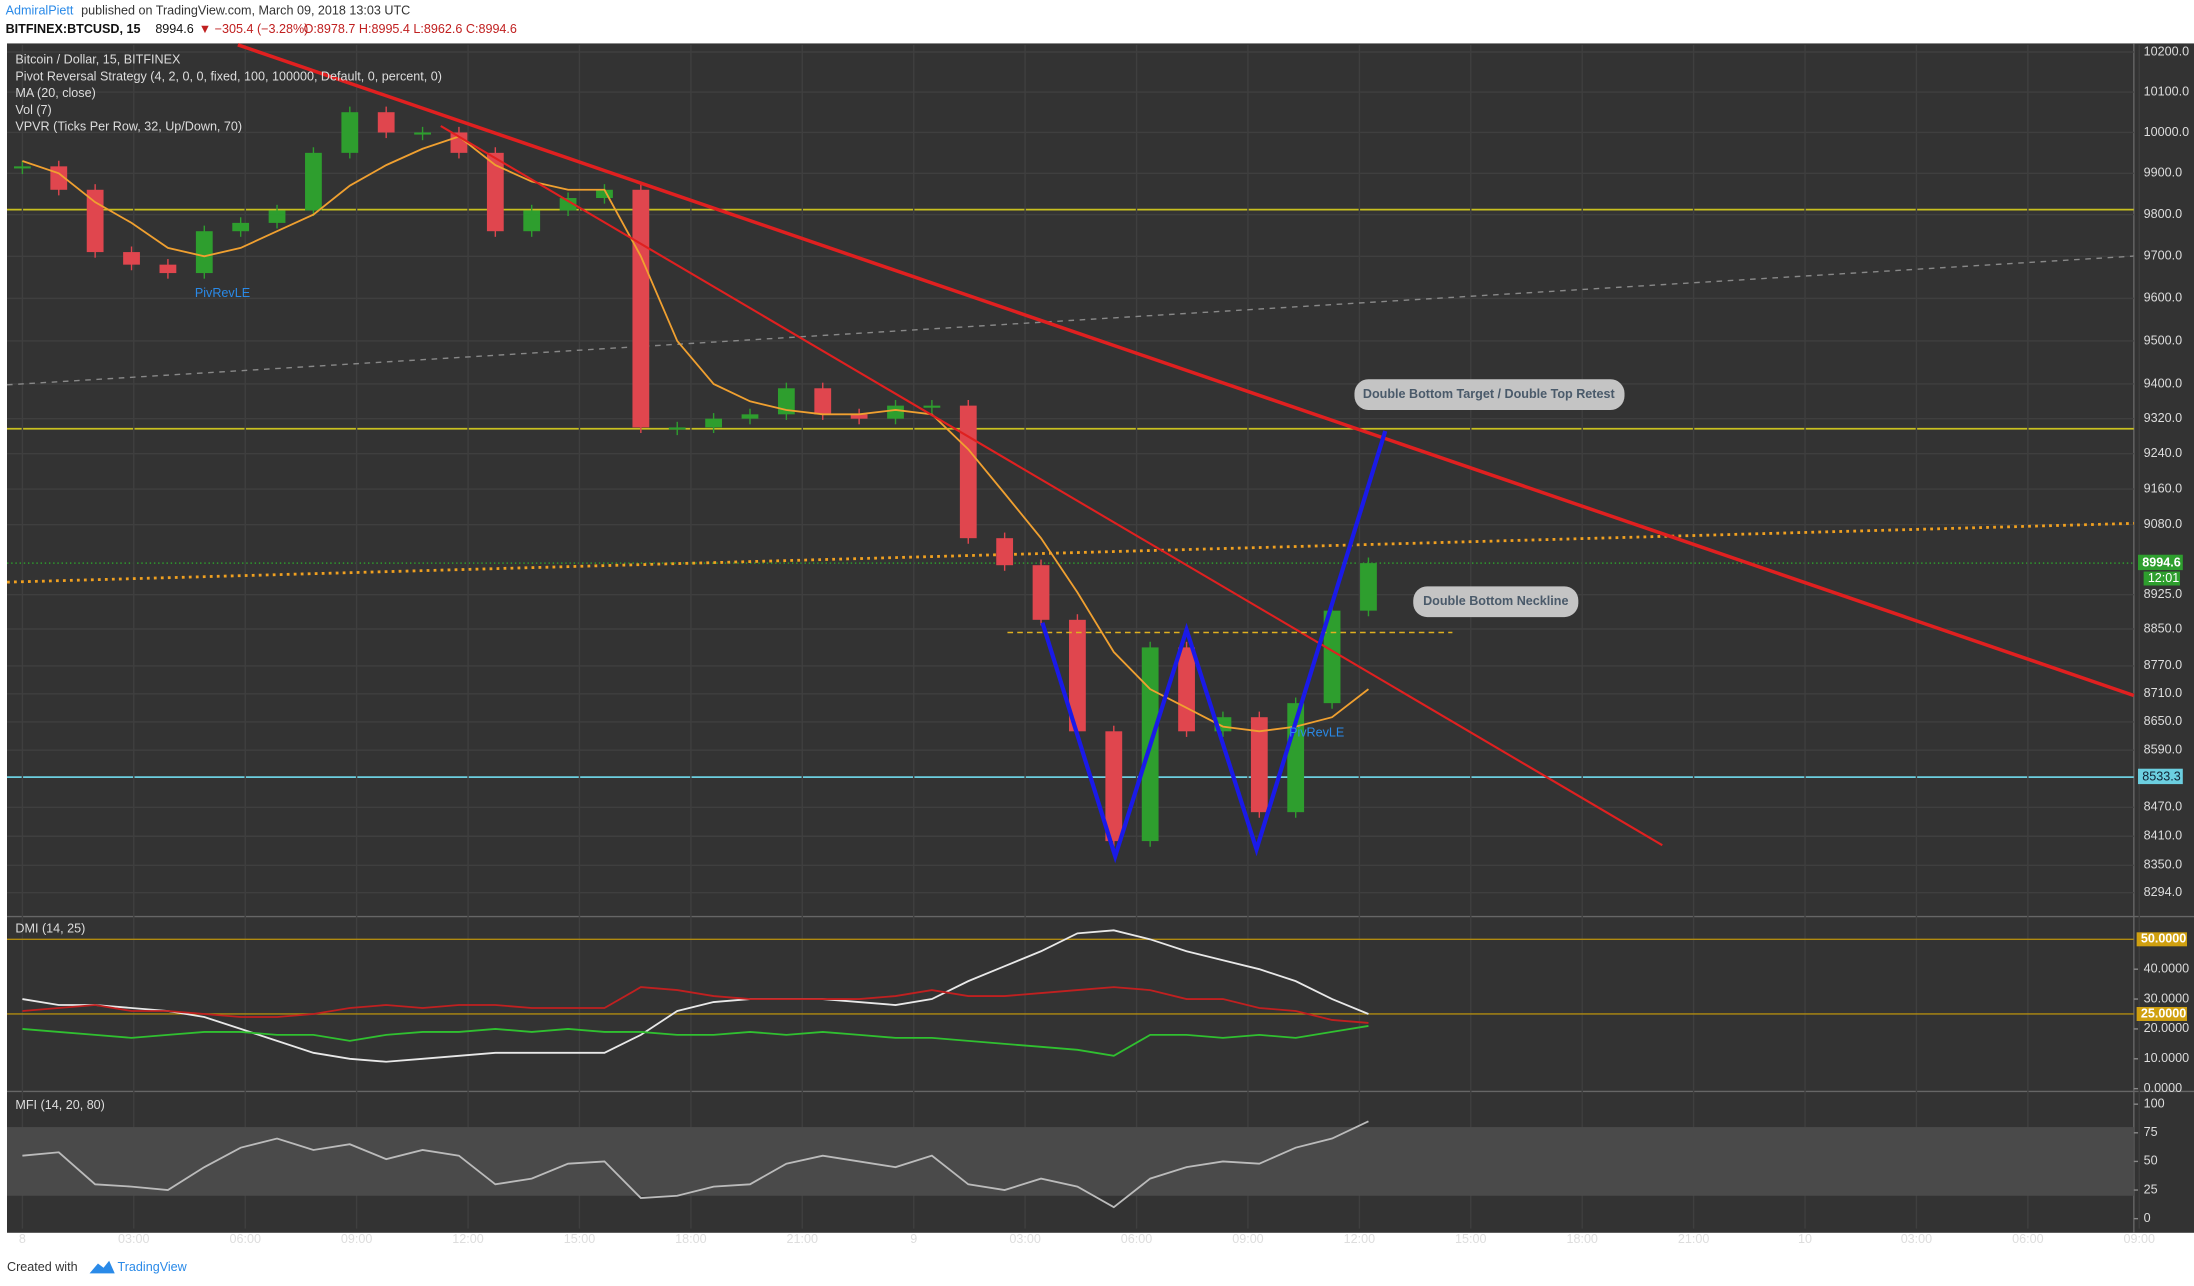 This screenshot has width=2194, height=1286. Describe the element at coordinates (2163, 865) in the screenshot. I see `y-tick-label: 8350.0` at that location.